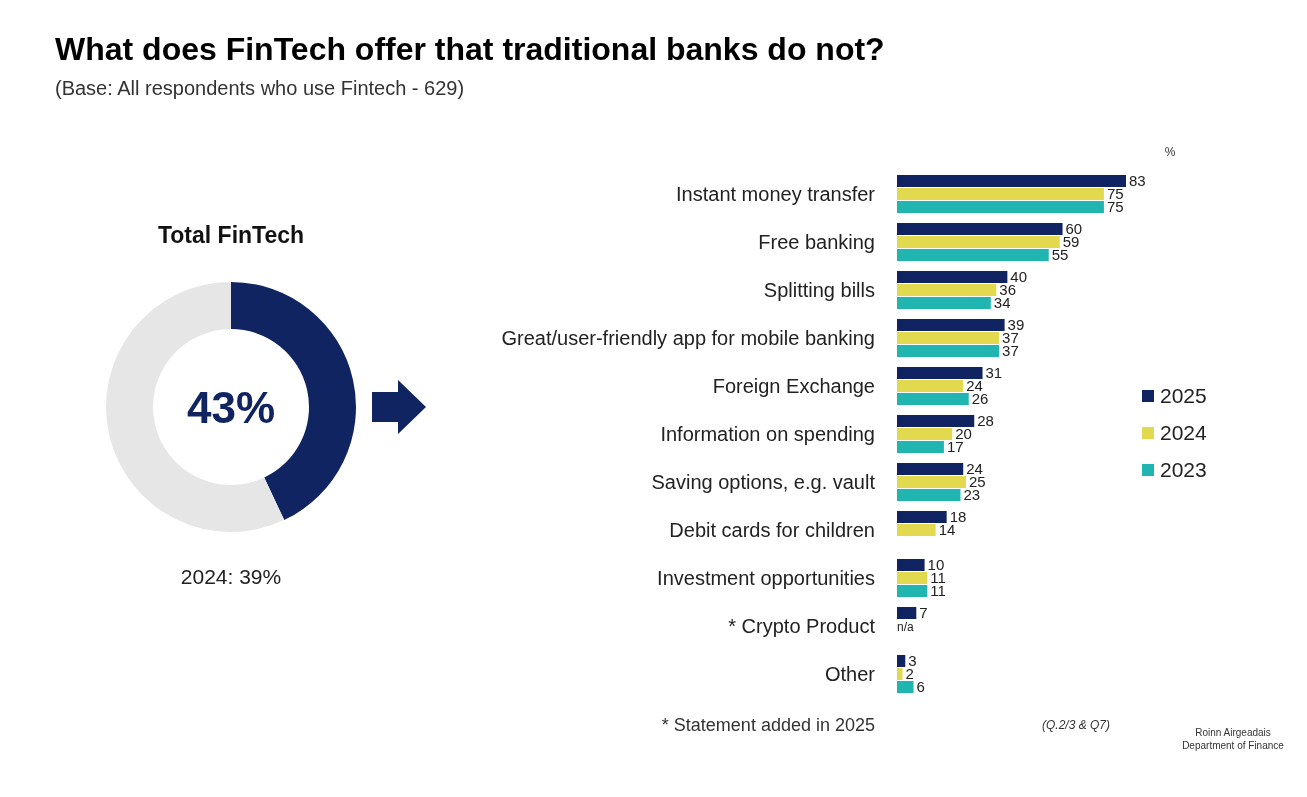 The width and height of the screenshot is (1307, 797). I want to click on y-tick-label: Instant money transfer, so click(776, 194).